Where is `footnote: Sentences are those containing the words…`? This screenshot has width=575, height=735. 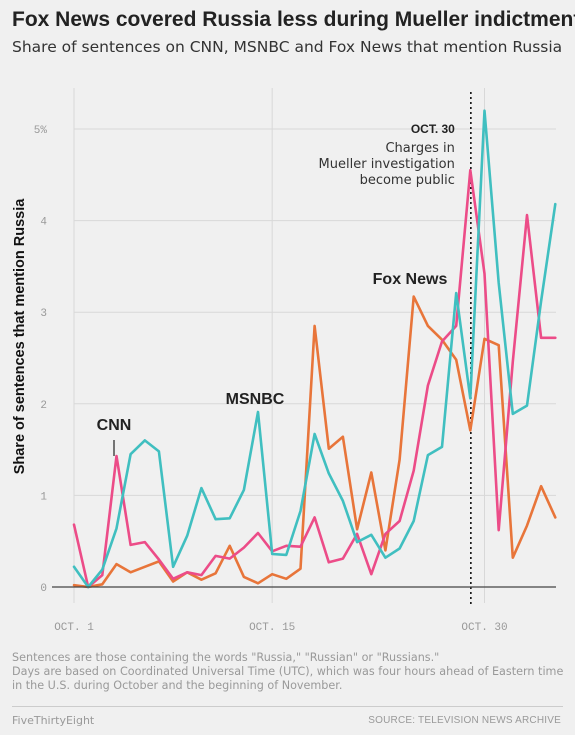
footnote: Sentences are those containing the words… is located at coordinates (289, 672).